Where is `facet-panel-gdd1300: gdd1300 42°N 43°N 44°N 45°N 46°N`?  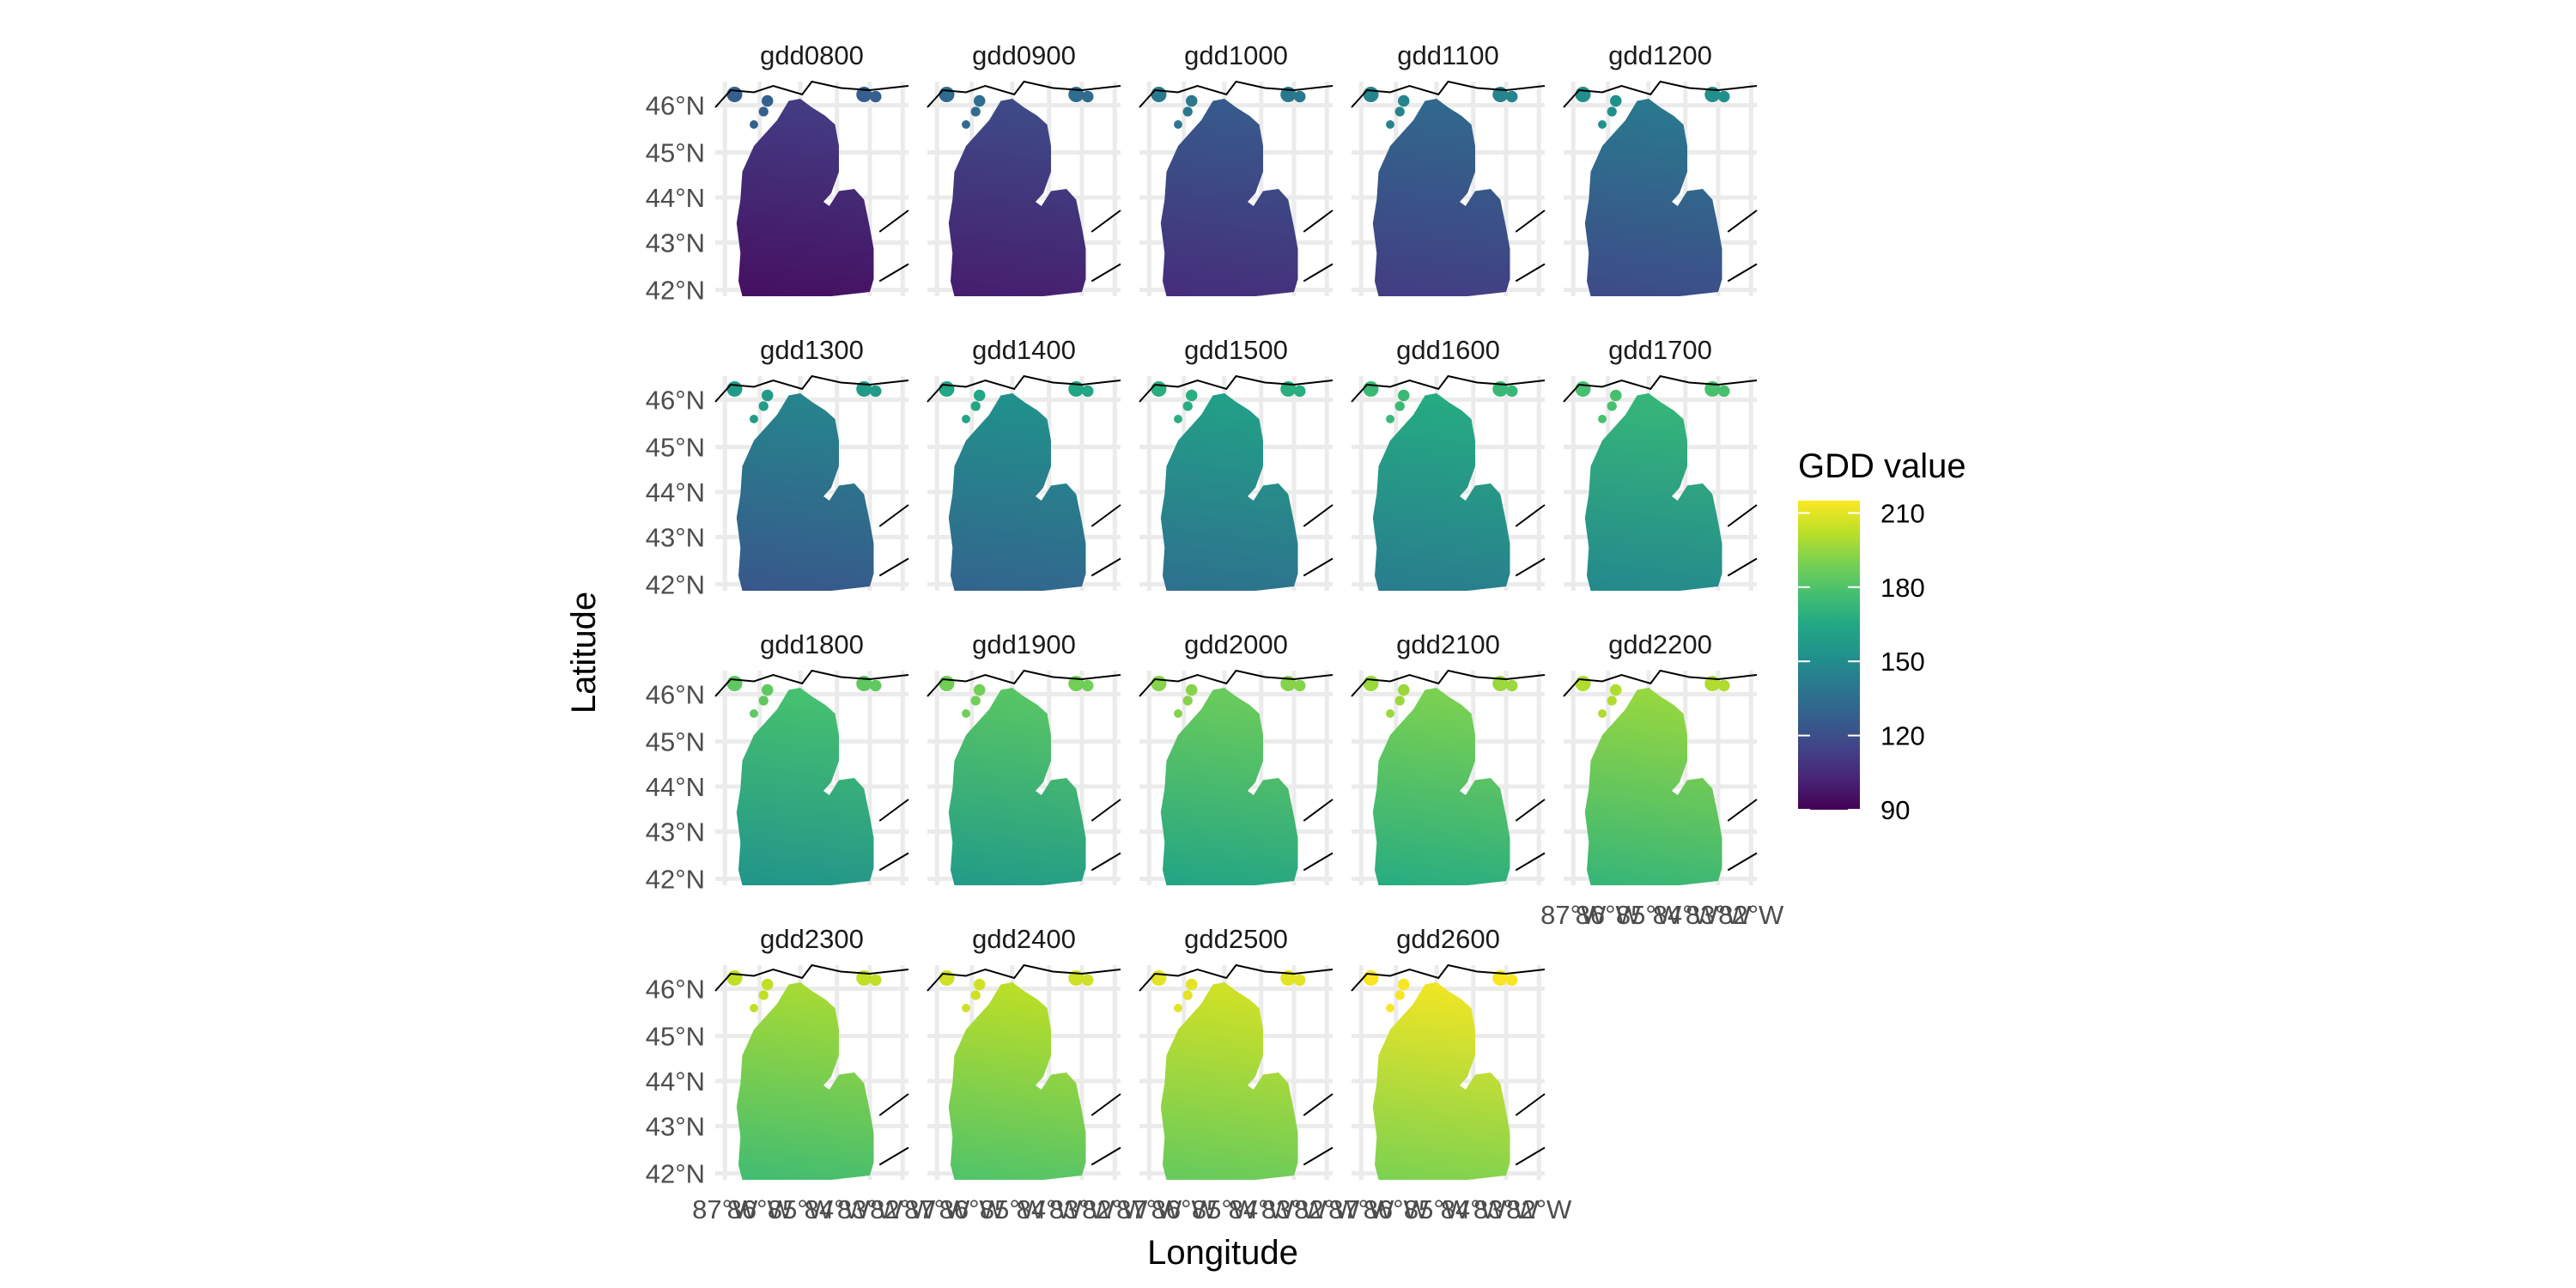
facet-panel-gdd1300: gdd1300 42°N 43°N 44°N 45°N 46°N is located at coordinates (777, 468).